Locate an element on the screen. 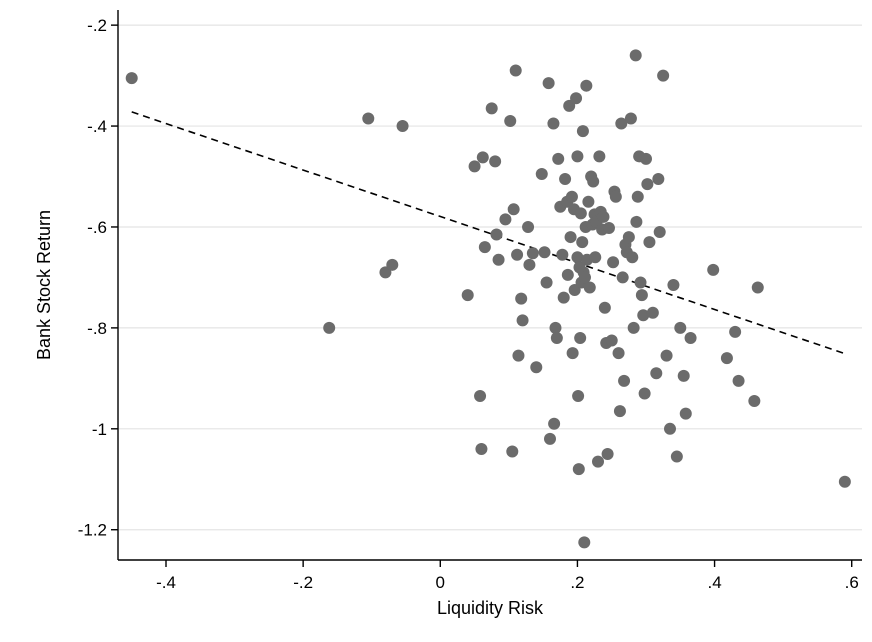 The width and height of the screenshot is (872, 642). x-tick-label: 0 is located at coordinates (440, 582).